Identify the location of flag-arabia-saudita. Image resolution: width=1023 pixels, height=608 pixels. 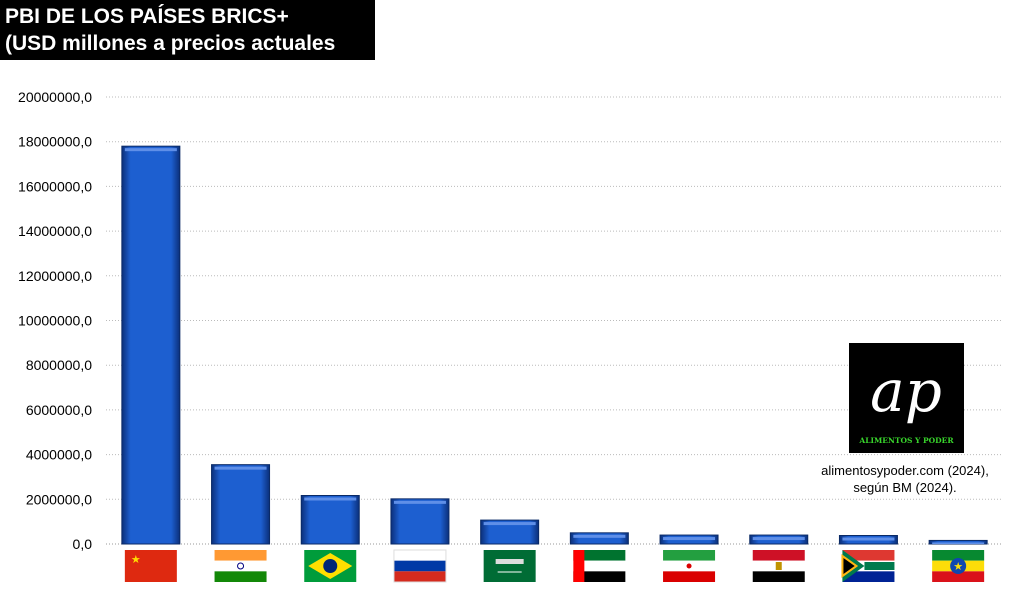
(509, 566).